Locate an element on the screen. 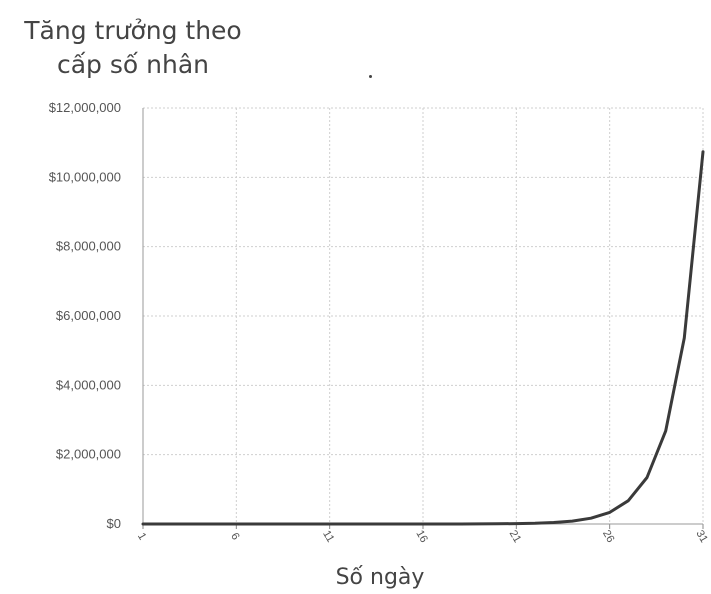 This screenshot has width=711, height=594. y-tick-label: $0 is located at coordinates (114, 523).